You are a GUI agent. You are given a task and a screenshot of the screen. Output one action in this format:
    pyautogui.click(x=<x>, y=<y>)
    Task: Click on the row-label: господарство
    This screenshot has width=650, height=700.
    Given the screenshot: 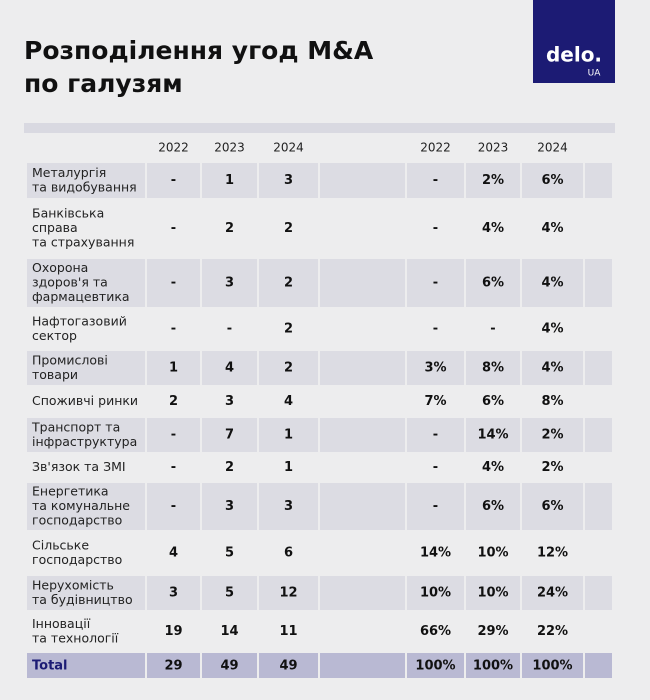 What is the action you would take?
    pyautogui.click(x=77, y=520)
    